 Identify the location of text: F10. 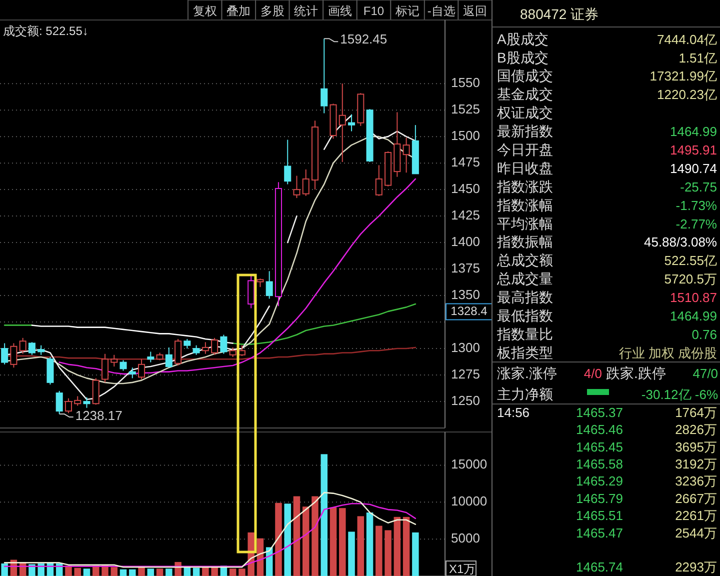
(373, 11).